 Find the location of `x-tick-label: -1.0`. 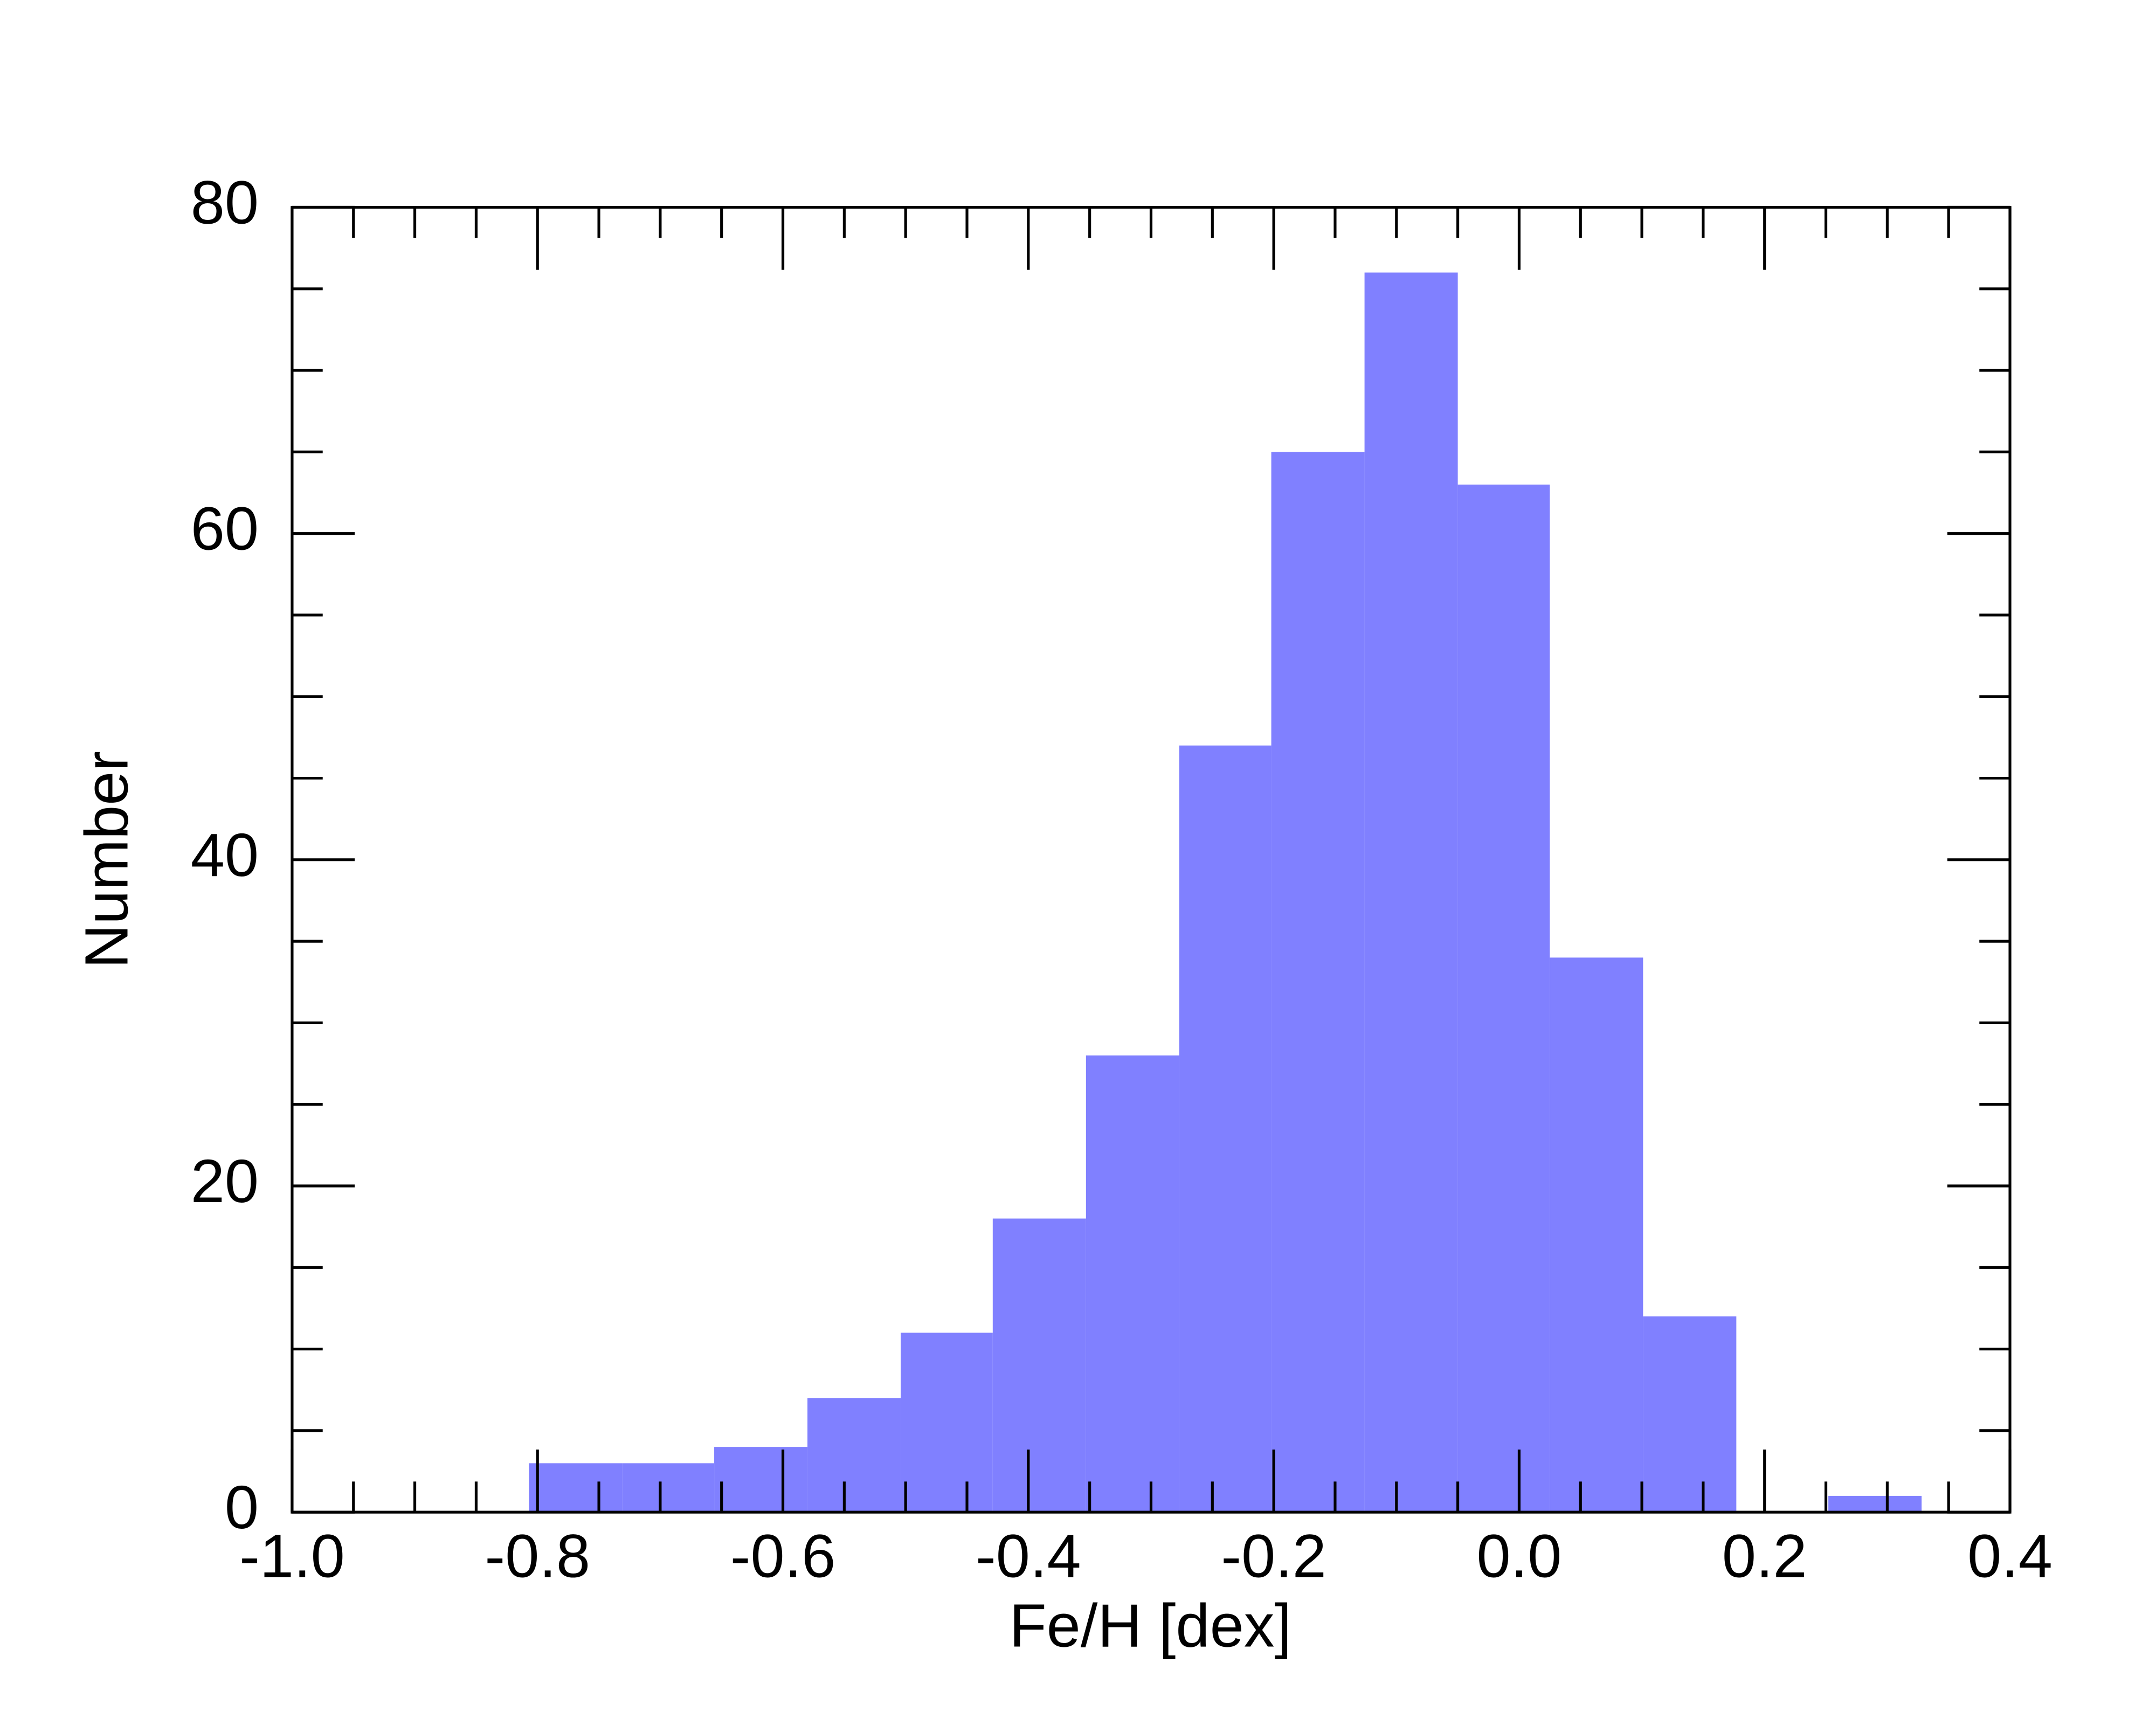

x-tick-label: -1.0 is located at coordinates (292, 1556).